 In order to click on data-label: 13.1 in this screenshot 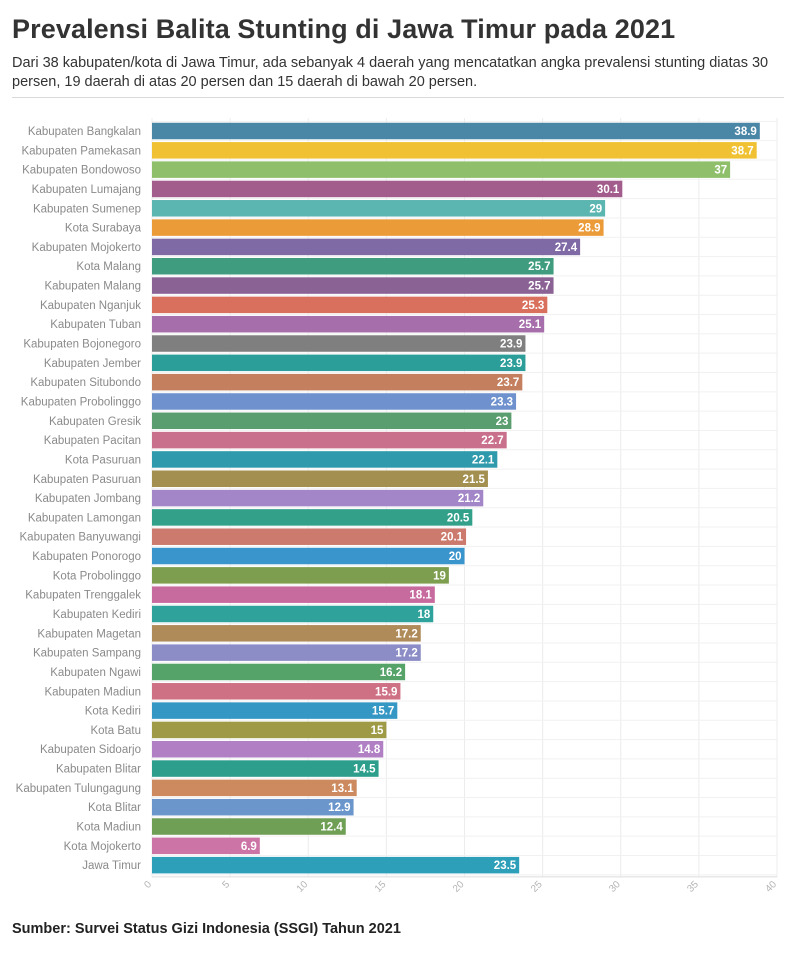, I will do `click(342, 789)`.